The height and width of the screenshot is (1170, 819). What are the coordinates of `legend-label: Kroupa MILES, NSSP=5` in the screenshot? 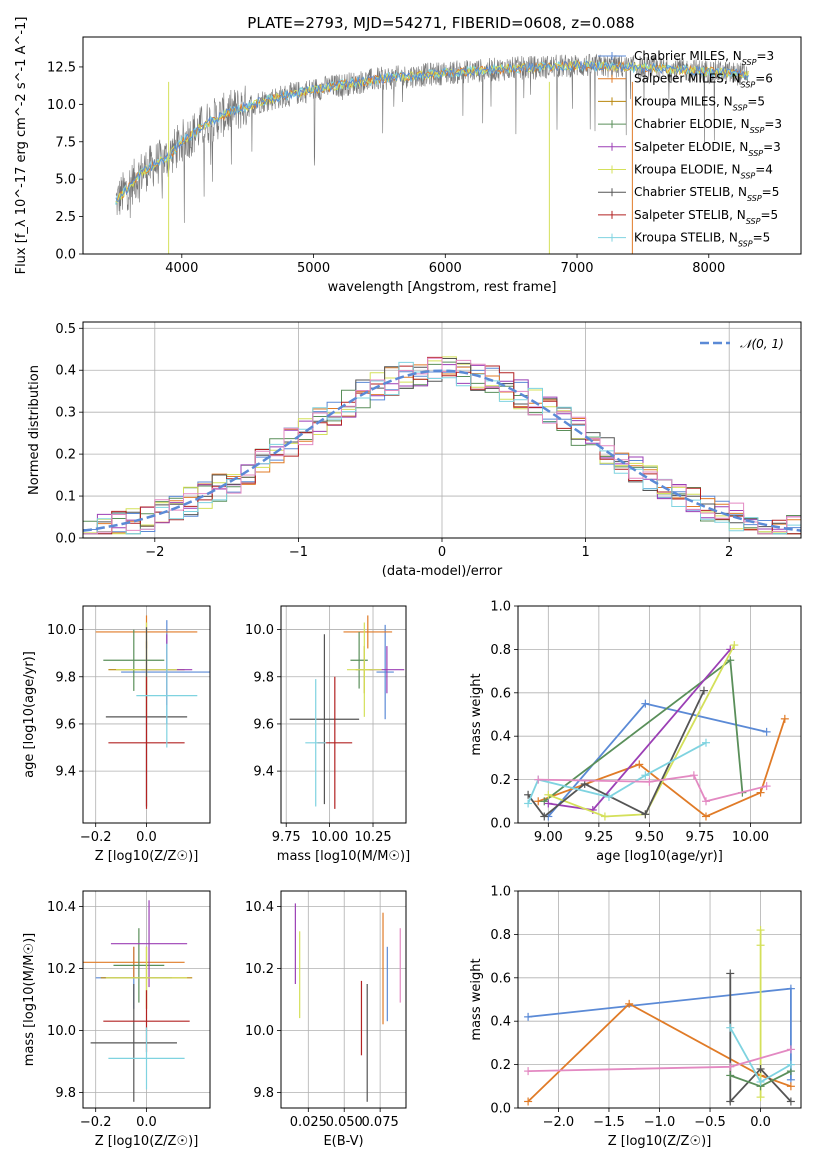 It's located at (699, 103).